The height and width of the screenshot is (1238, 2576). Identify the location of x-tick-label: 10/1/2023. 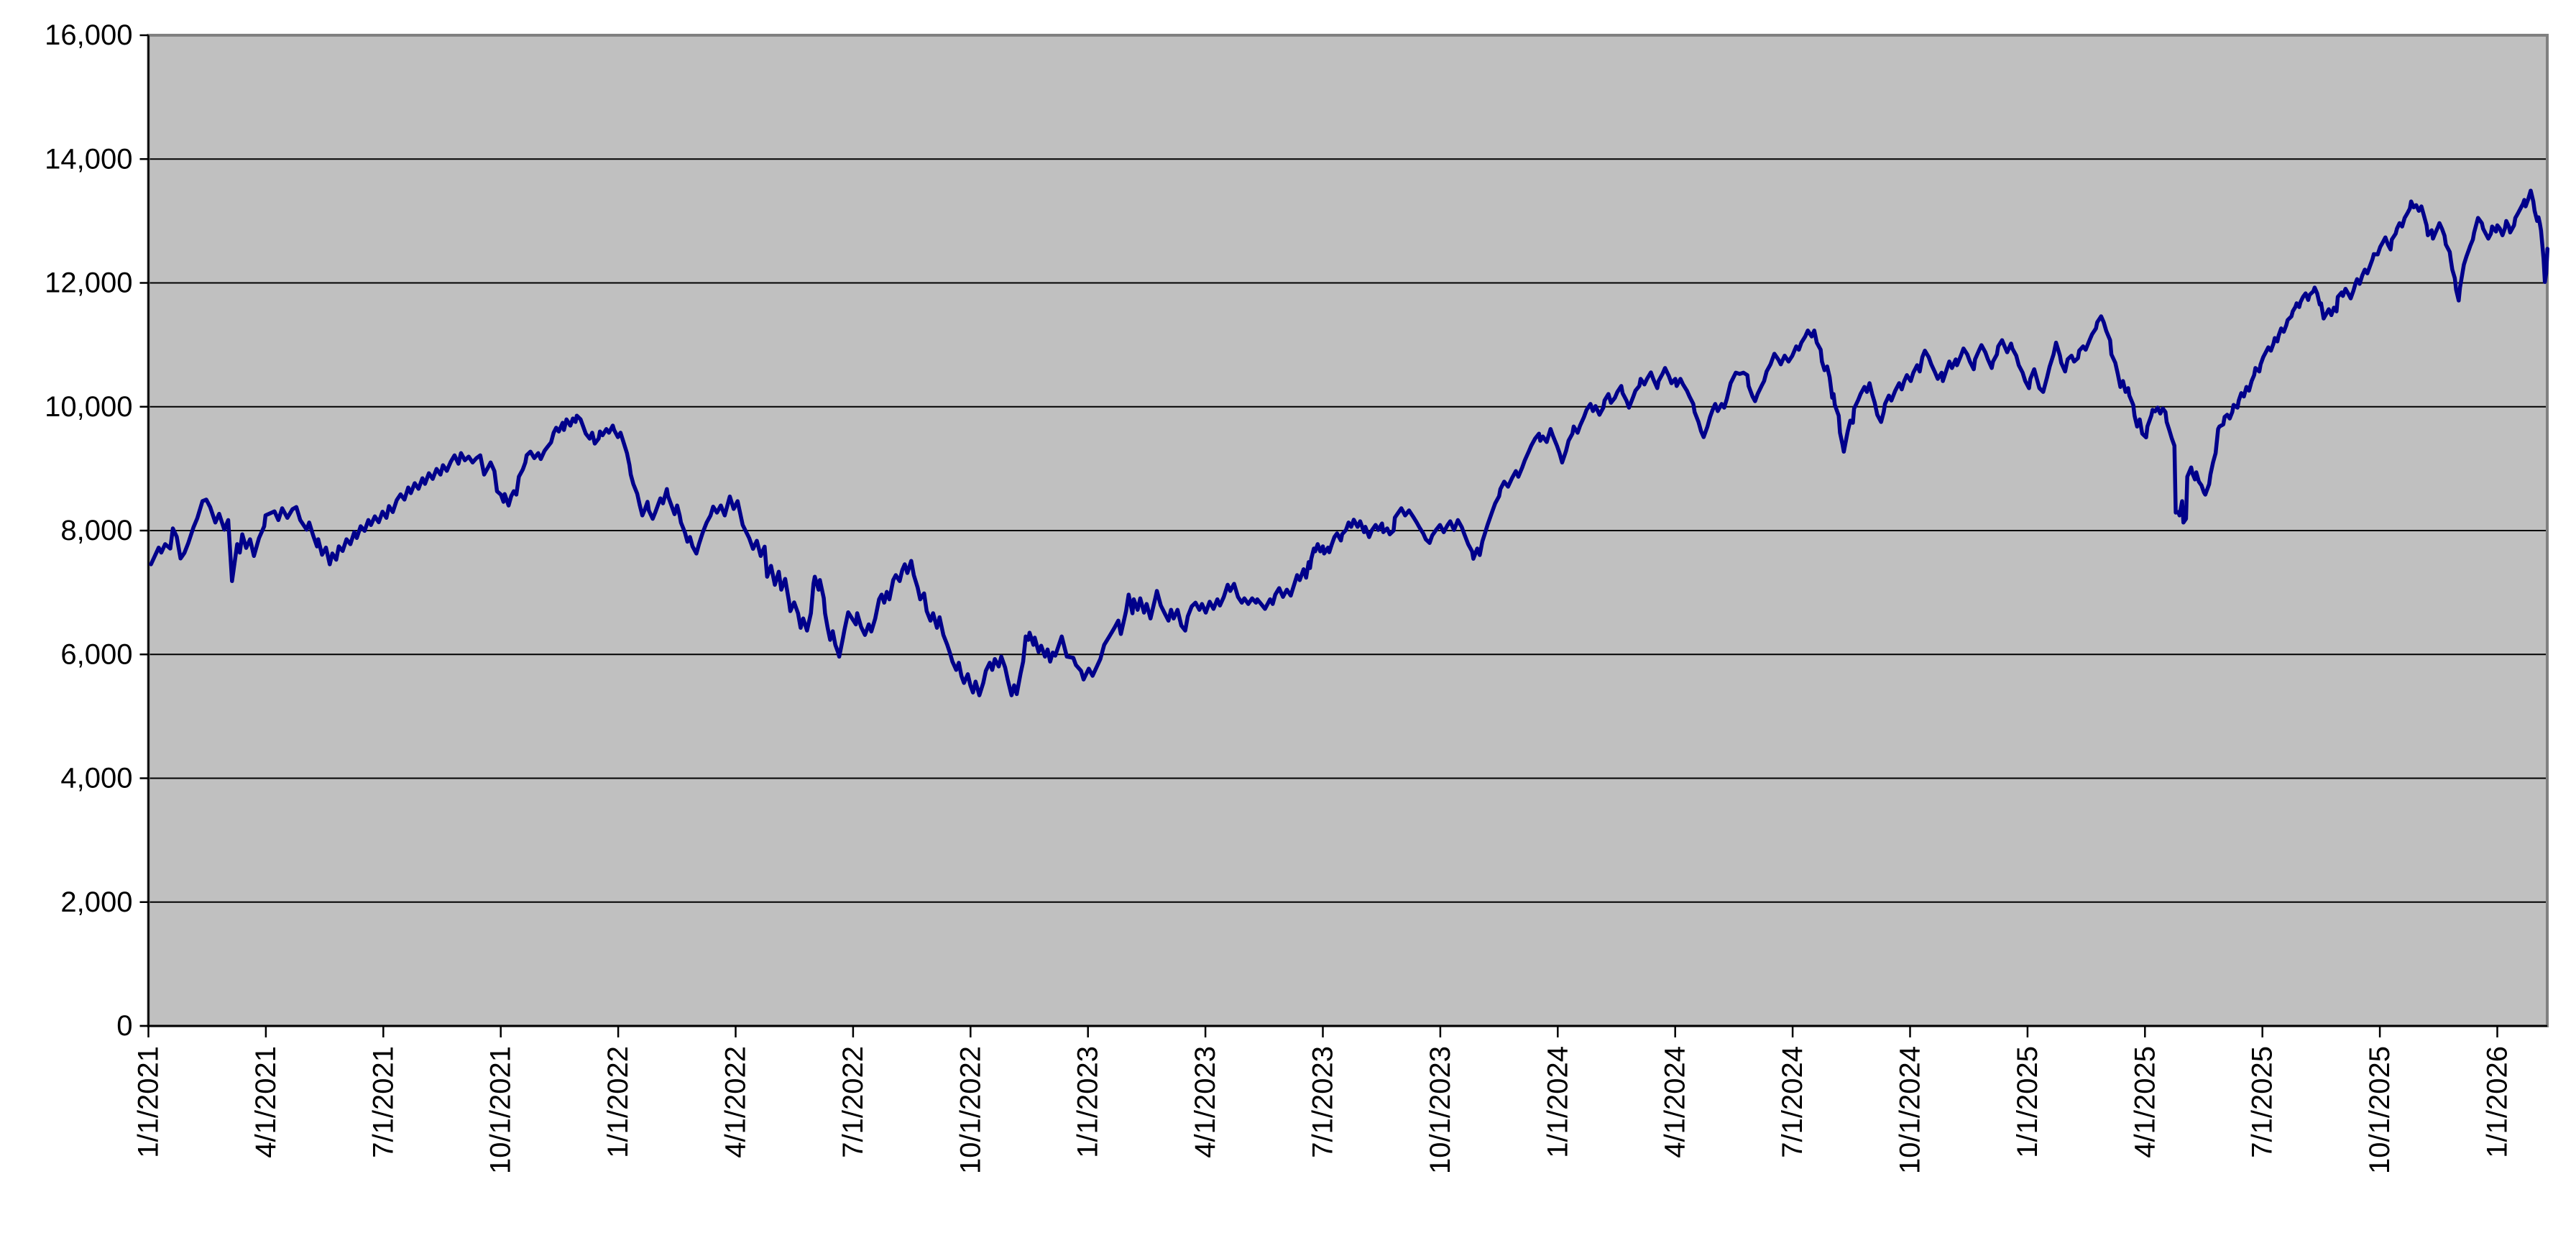
(1440, 1110).